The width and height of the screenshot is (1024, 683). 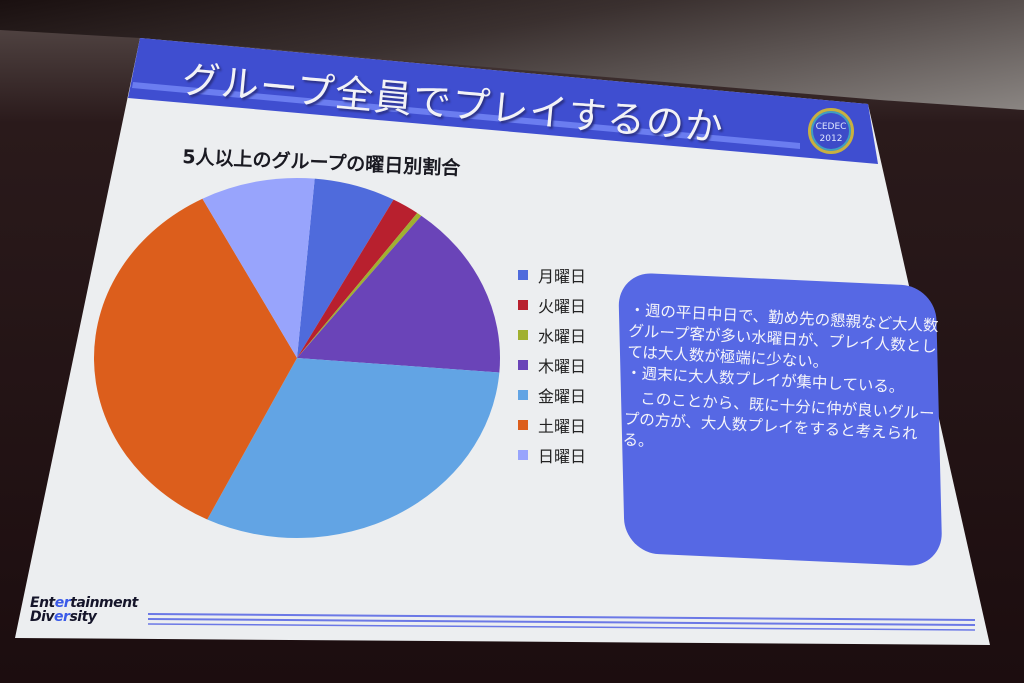 I want to click on legend-item: 火曜日, so click(x=552, y=305).